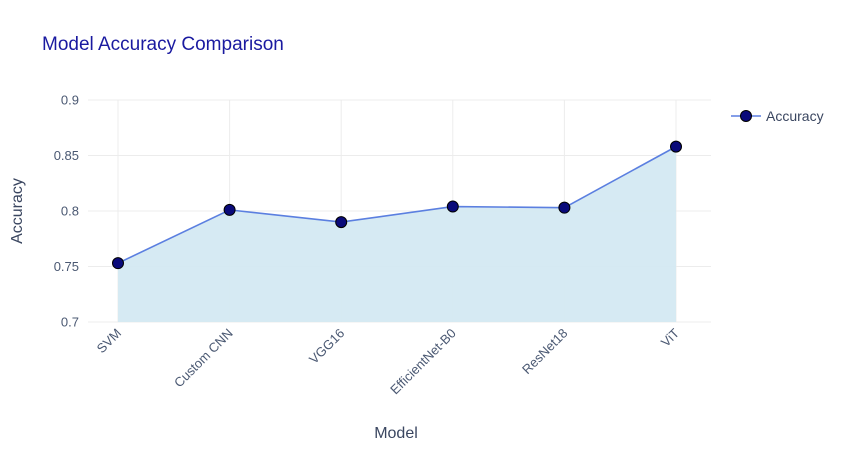 The height and width of the screenshot is (450, 846). I want to click on y-tick-labels: 0.7 0.75 0.8 0.85 0.9, so click(66, 211).